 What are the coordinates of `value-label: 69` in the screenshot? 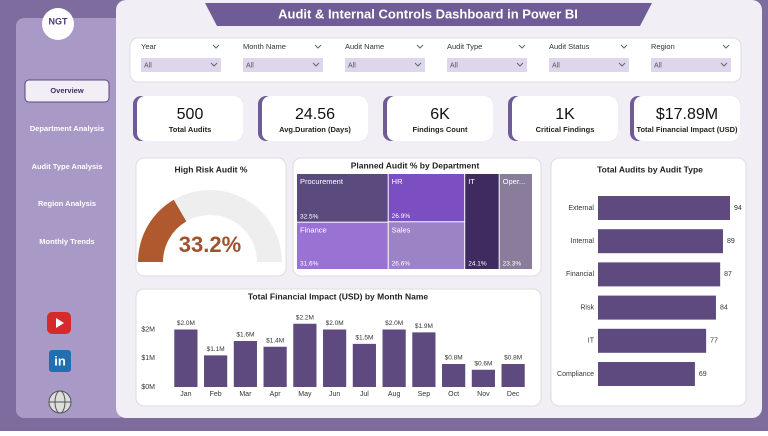 It's located at (703, 374).